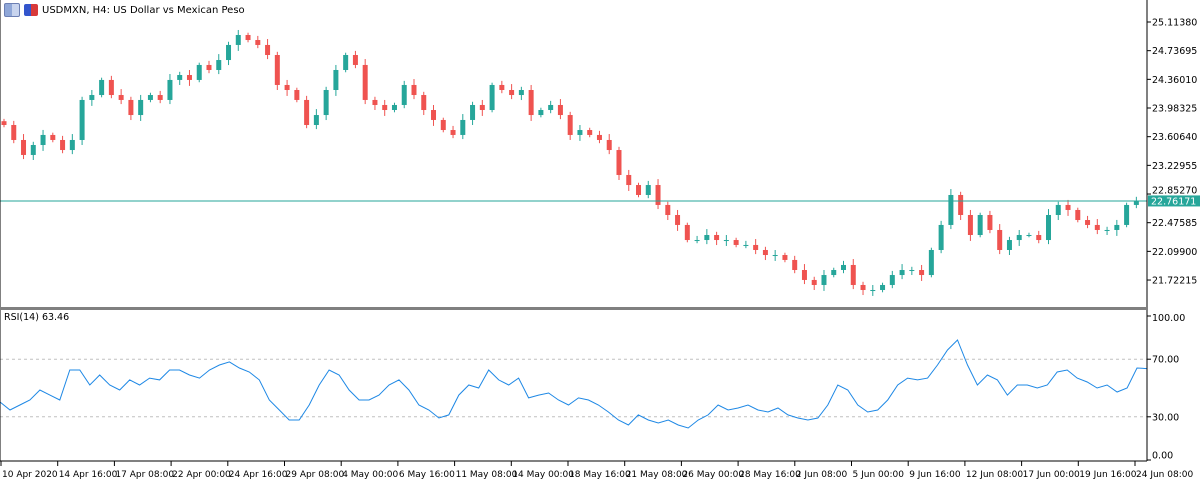 The image size is (1200, 482). What do you see at coordinates (1164, 475) in the screenshot?
I see `x-tick-label: 24 Jun 08:00` at bounding box center [1164, 475].